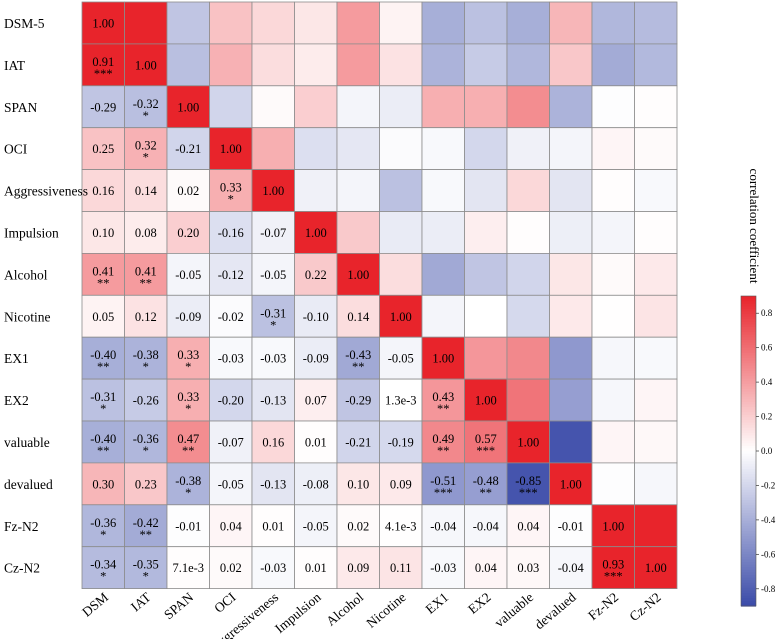 The height and width of the screenshot is (639, 780). What do you see at coordinates (146, 146) in the screenshot?
I see `cell-value: 0.32` at bounding box center [146, 146].